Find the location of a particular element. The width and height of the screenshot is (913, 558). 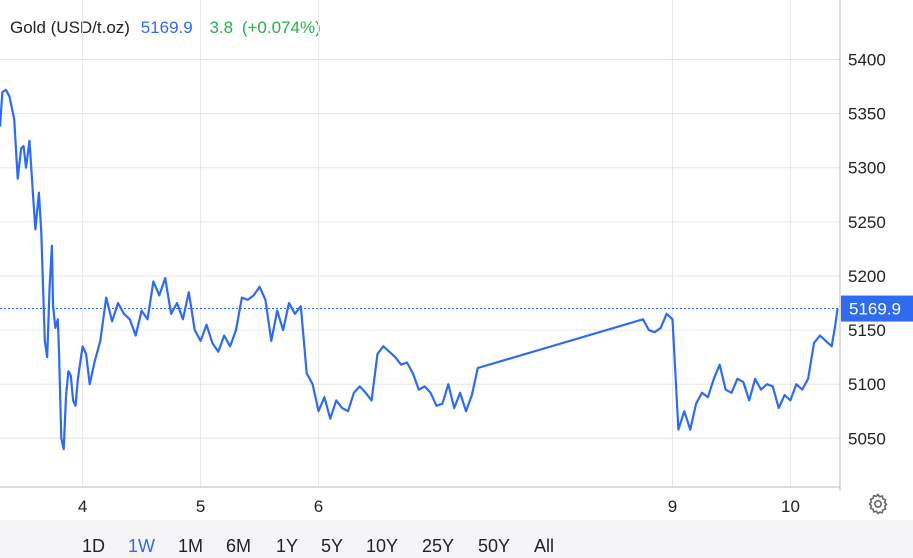

y-tick-label: 5050 is located at coordinates (867, 438).